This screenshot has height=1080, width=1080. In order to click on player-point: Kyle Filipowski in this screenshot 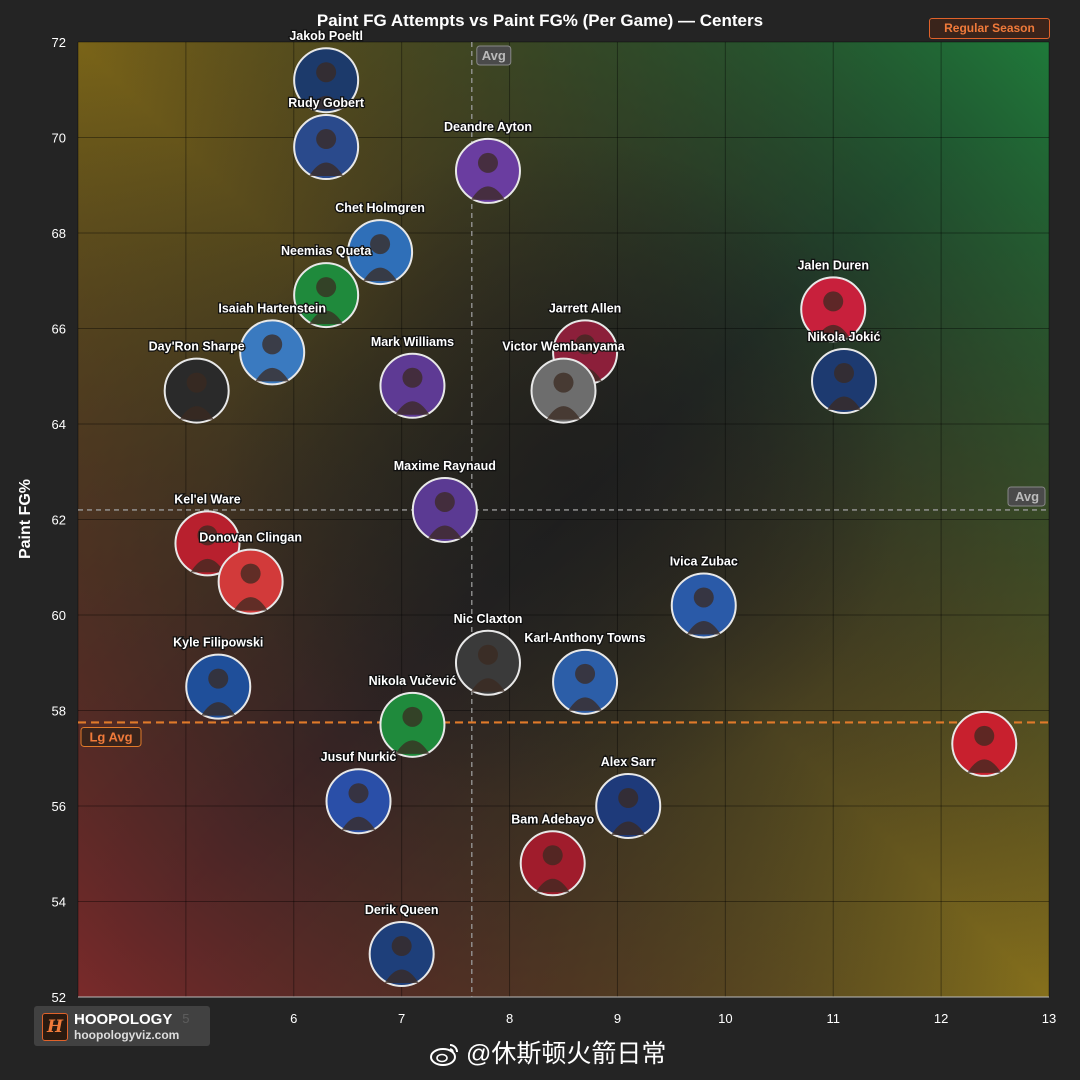, I will do `click(218, 677)`.